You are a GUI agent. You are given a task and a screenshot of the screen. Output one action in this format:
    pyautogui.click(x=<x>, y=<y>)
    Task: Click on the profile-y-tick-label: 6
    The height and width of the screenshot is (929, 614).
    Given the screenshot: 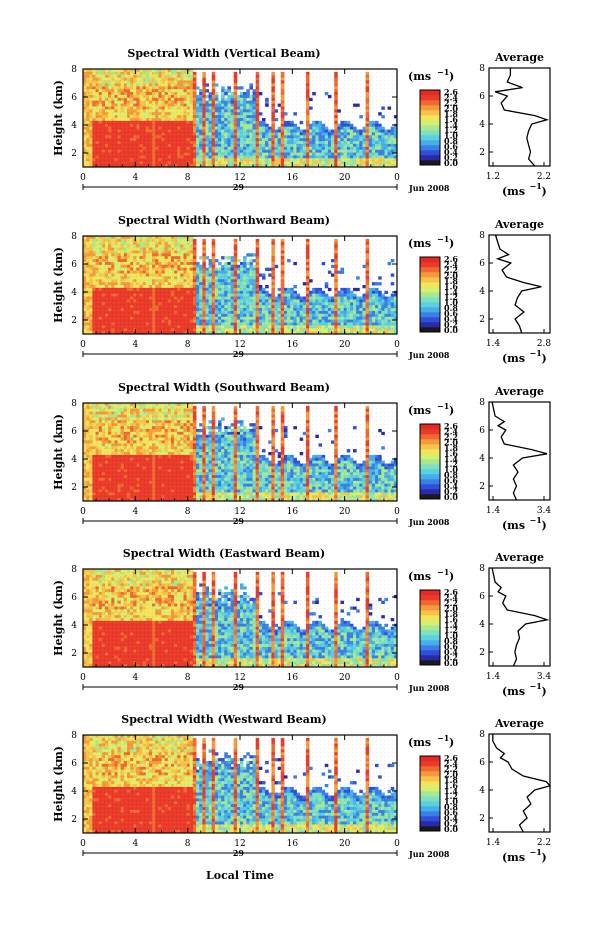 What is the action you would take?
    pyautogui.click(x=482, y=97)
    